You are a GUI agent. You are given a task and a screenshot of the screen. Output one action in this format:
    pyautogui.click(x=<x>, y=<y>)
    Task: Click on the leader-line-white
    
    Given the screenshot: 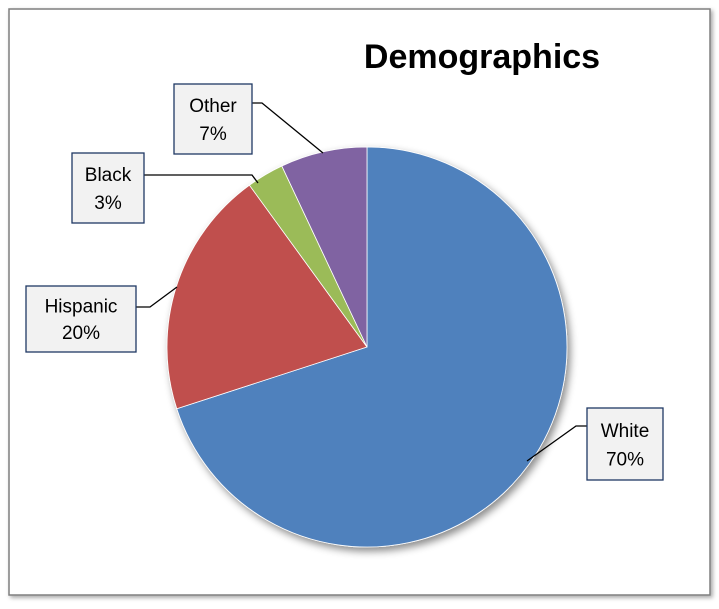 What is the action you would take?
    pyautogui.click(x=556, y=443)
    